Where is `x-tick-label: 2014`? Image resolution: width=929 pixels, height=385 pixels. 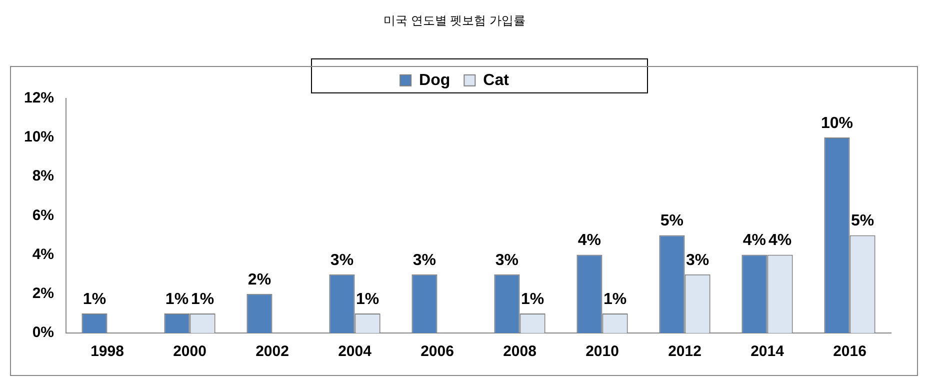 x-tick-label: 2014 is located at coordinates (767, 351).